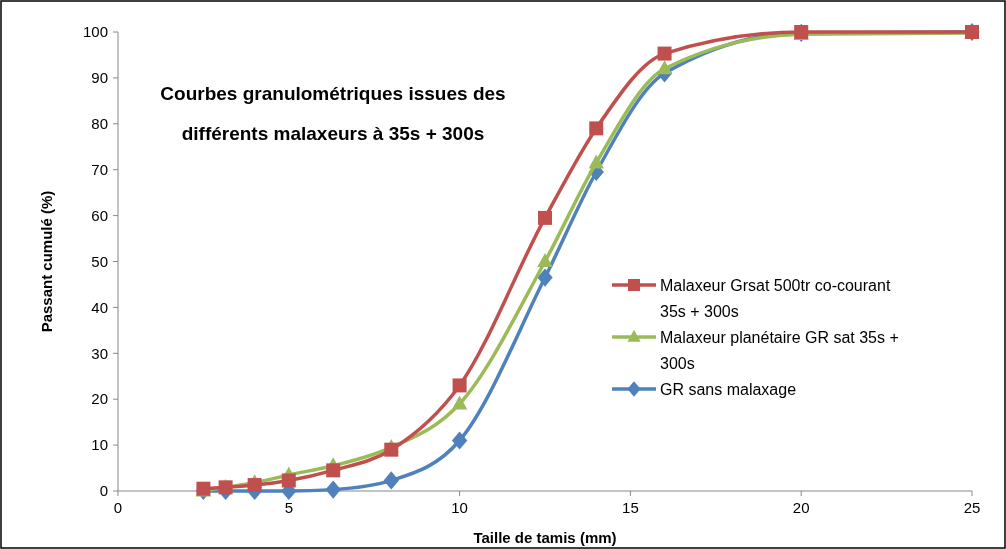 This screenshot has width=1006, height=549. What do you see at coordinates (46, 261) in the screenshot?
I see `y-axis-title: Passant cumulé (%)` at bounding box center [46, 261].